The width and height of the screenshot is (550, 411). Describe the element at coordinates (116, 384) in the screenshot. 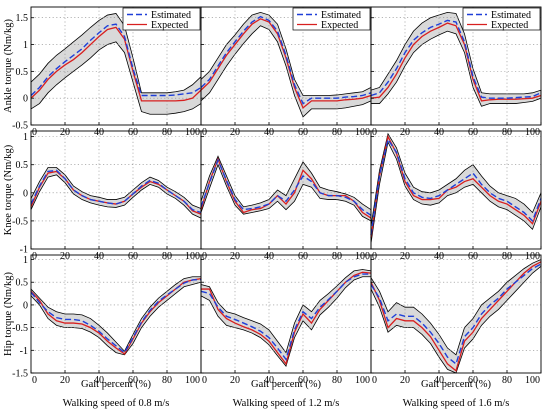

I see `xlabel-col-0: Gait percent (%)` at that location.